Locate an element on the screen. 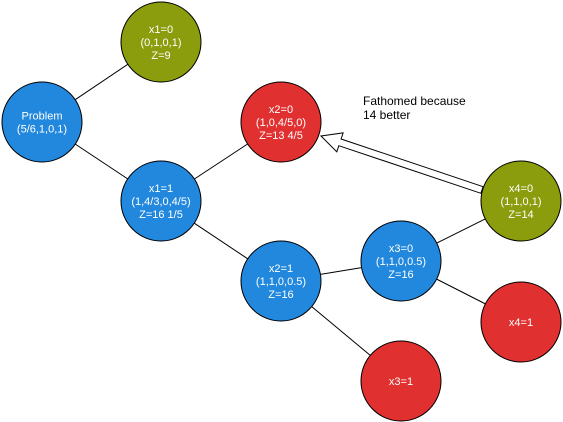 The width and height of the screenshot is (563, 422). node-x2-0: x2=0(1,0,4/5,0)Z=13 4/5 is located at coordinates (281, 122).